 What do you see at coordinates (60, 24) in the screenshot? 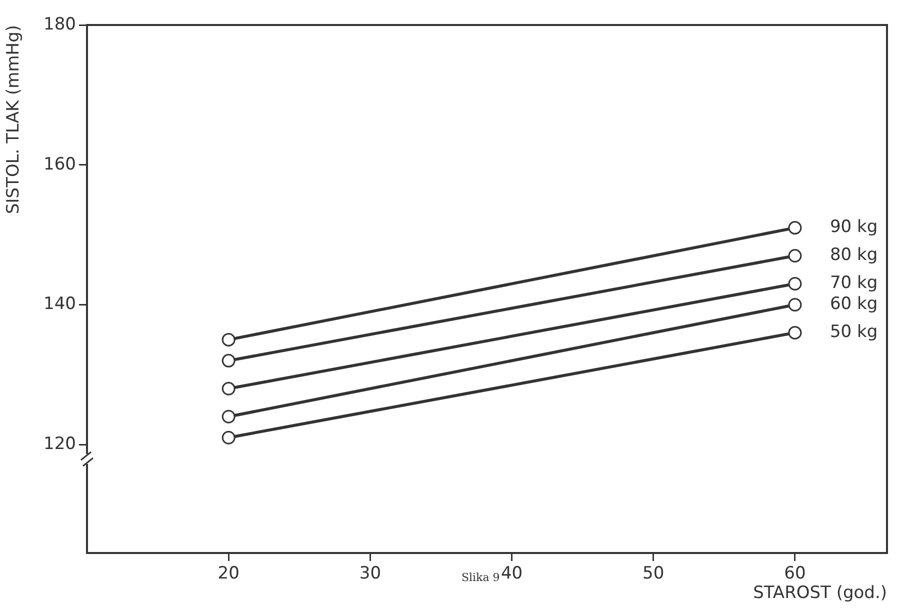
I see `y-tick-label: 180` at bounding box center [60, 24].